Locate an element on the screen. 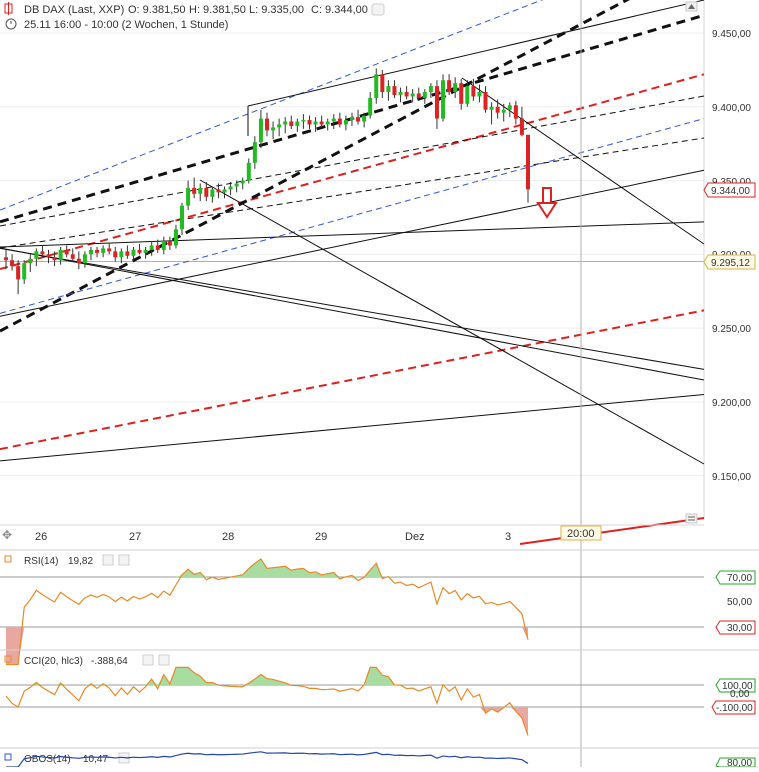 The width and height of the screenshot is (759, 772). cci-line-icon is located at coordinates (8, 659).